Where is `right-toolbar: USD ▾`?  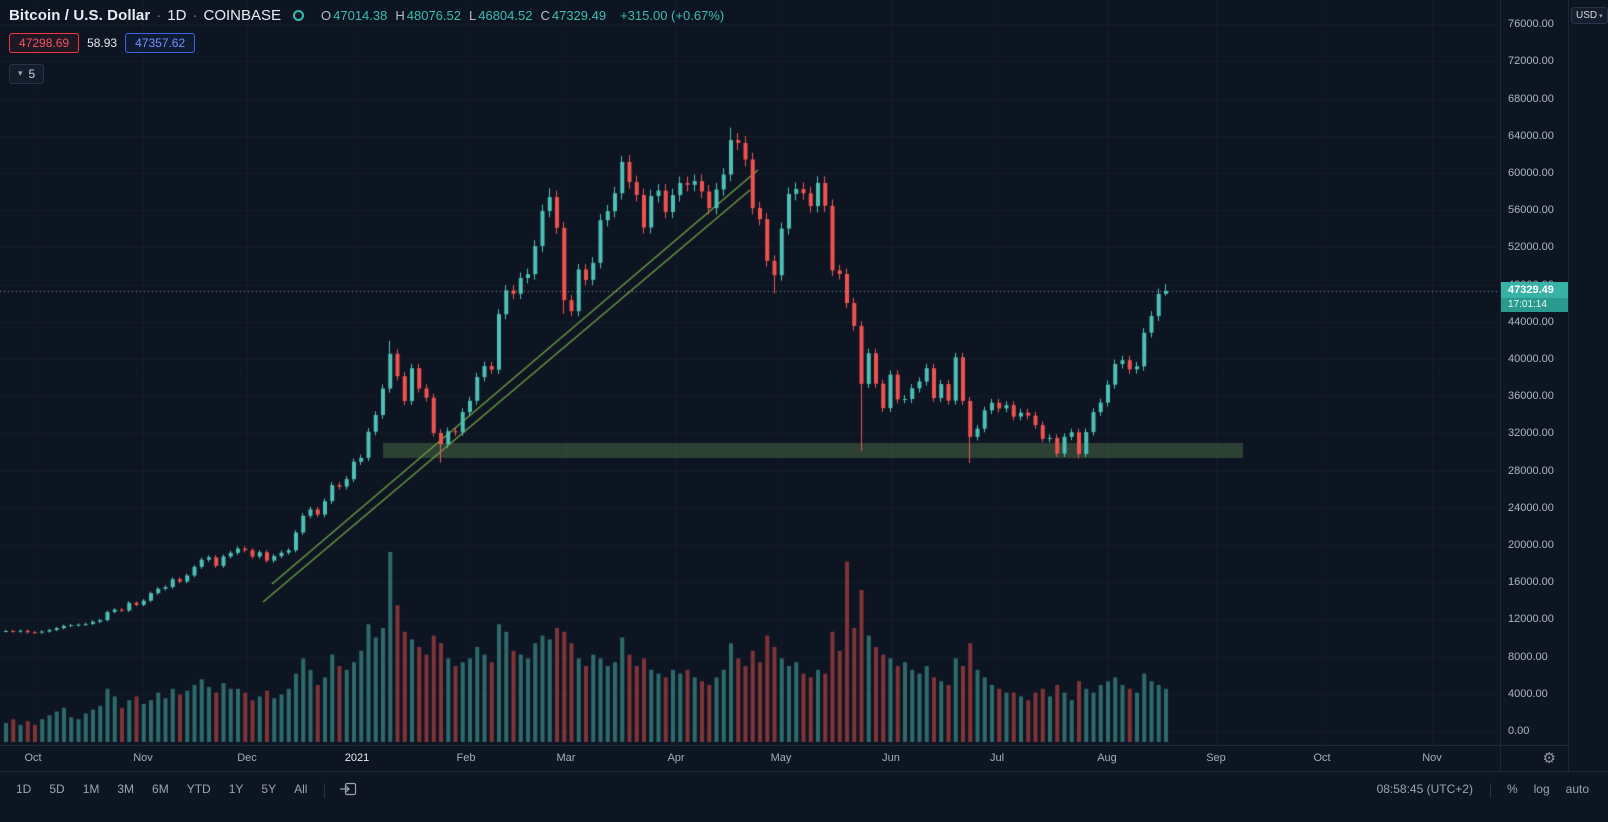 right-toolbar: USD ▾ is located at coordinates (1588, 385).